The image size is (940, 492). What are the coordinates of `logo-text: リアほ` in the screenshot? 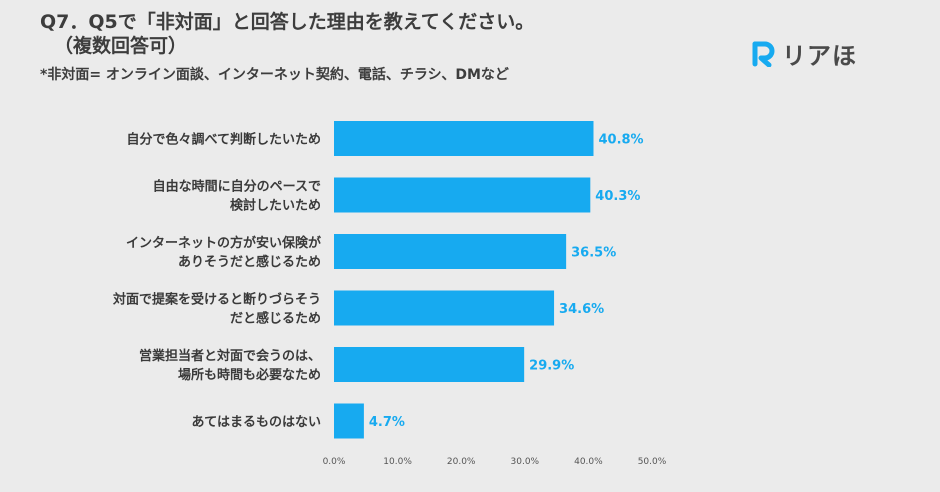 It's located at (819, 56).